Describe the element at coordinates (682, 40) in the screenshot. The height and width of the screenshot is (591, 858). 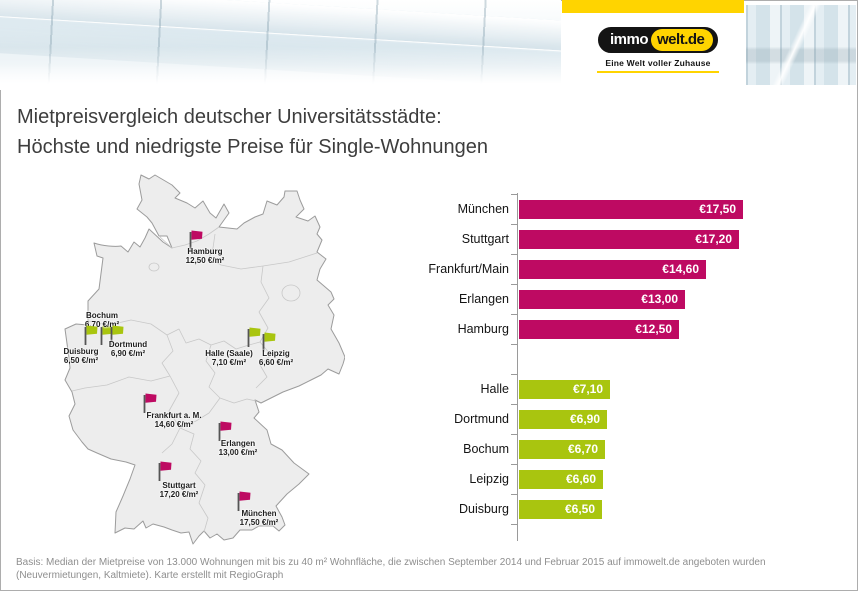
I see `logo-text-welt: welt.de` at that location.